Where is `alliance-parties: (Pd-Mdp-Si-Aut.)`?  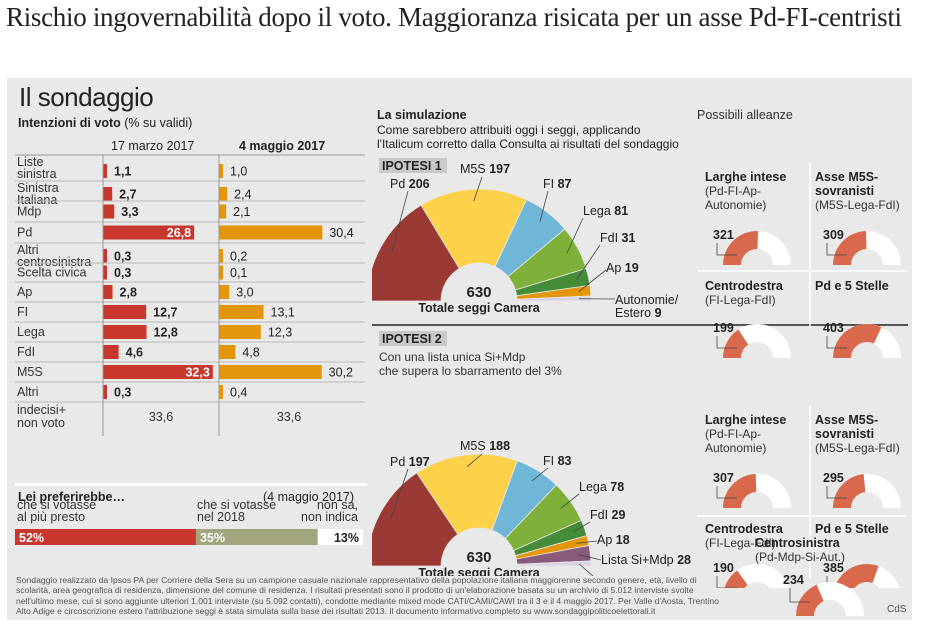
alliance-parties: (Pd-Mdp-Si-Aut.) is located at coordinates (800, 557).